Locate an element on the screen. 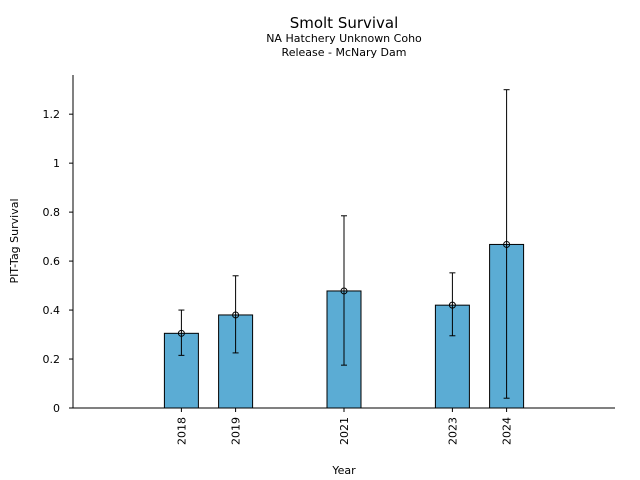 The image size is (640, 480). x-tick-label-2019: 2019 is located at coordinates (236, 431).